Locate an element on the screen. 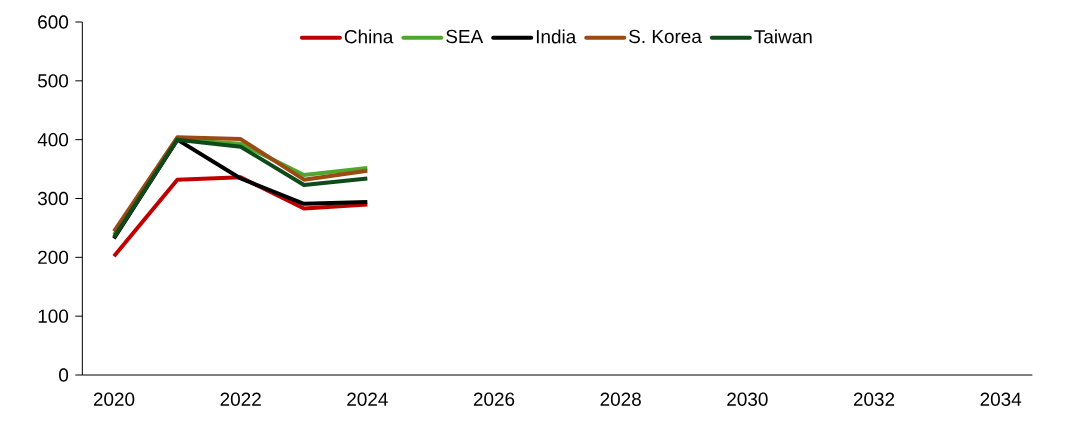 The width and height of the screenshot is (1089, 425). x-tick-label: 2020 is located at coordinates (114, 399).